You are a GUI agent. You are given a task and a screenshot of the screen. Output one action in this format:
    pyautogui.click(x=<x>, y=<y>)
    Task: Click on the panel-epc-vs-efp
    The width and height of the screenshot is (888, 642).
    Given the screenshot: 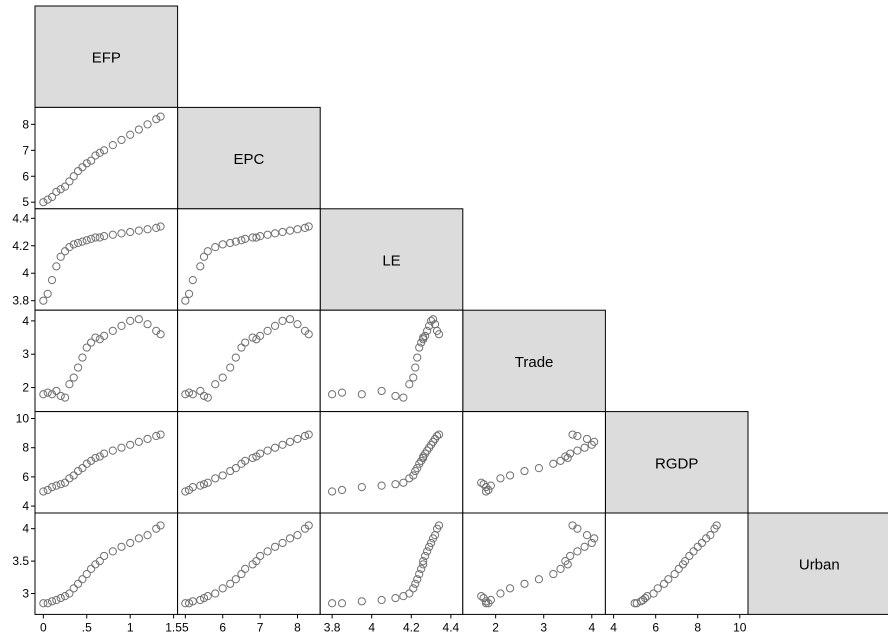 What is the action you would take?
    pyautogui.click(x=106, y=158)
    